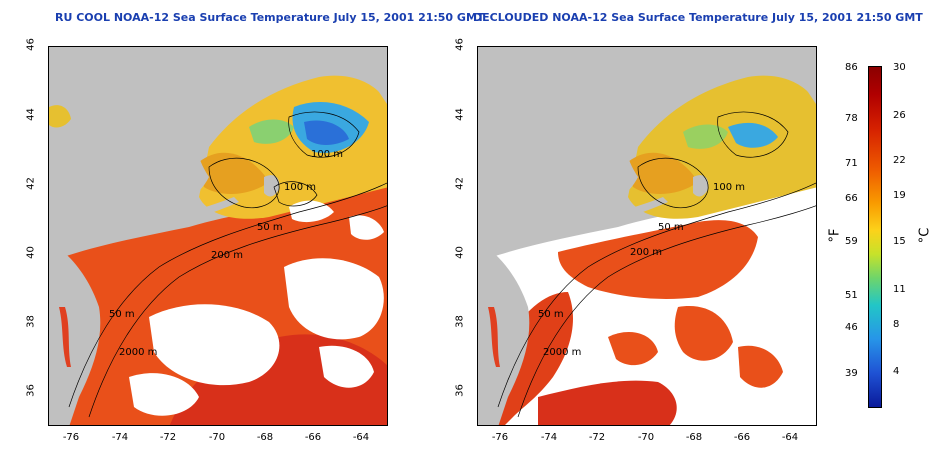 The width and height of the screenshot is (950, 475). Describe the element at coordinates (899, 67) in the screenshot. I see `colorbar-c-30: 30` at that location.